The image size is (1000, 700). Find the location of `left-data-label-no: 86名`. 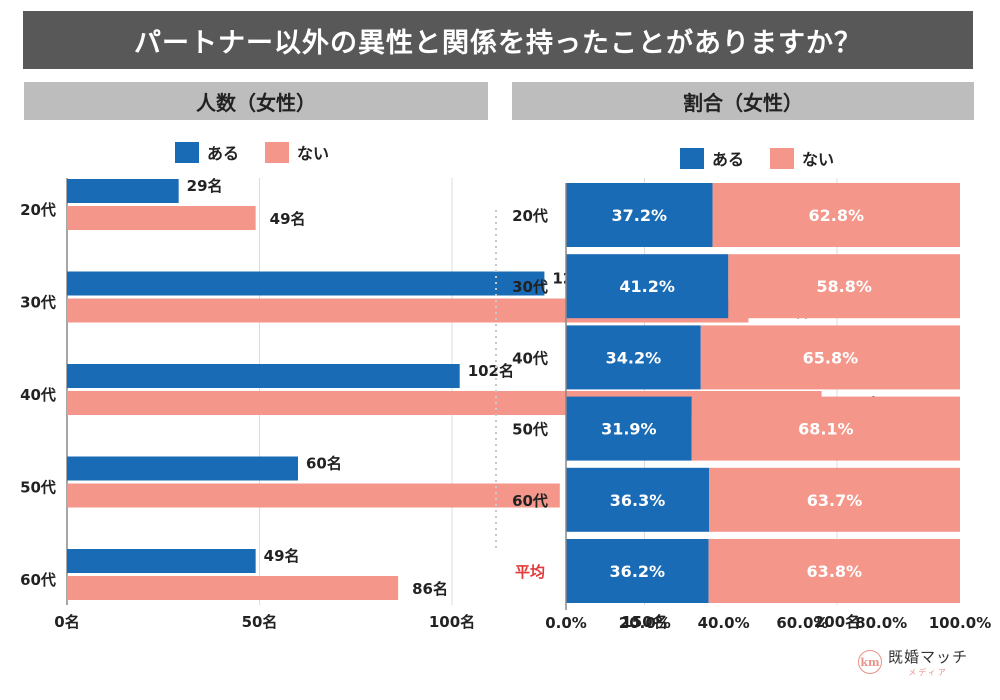

left-data-label-no: 86名 is located at coordinates (430, 589).